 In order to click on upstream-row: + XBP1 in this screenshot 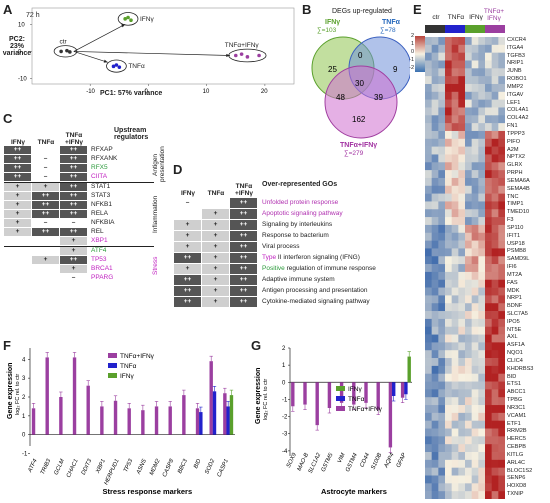, I will do `click(79, 242)`.